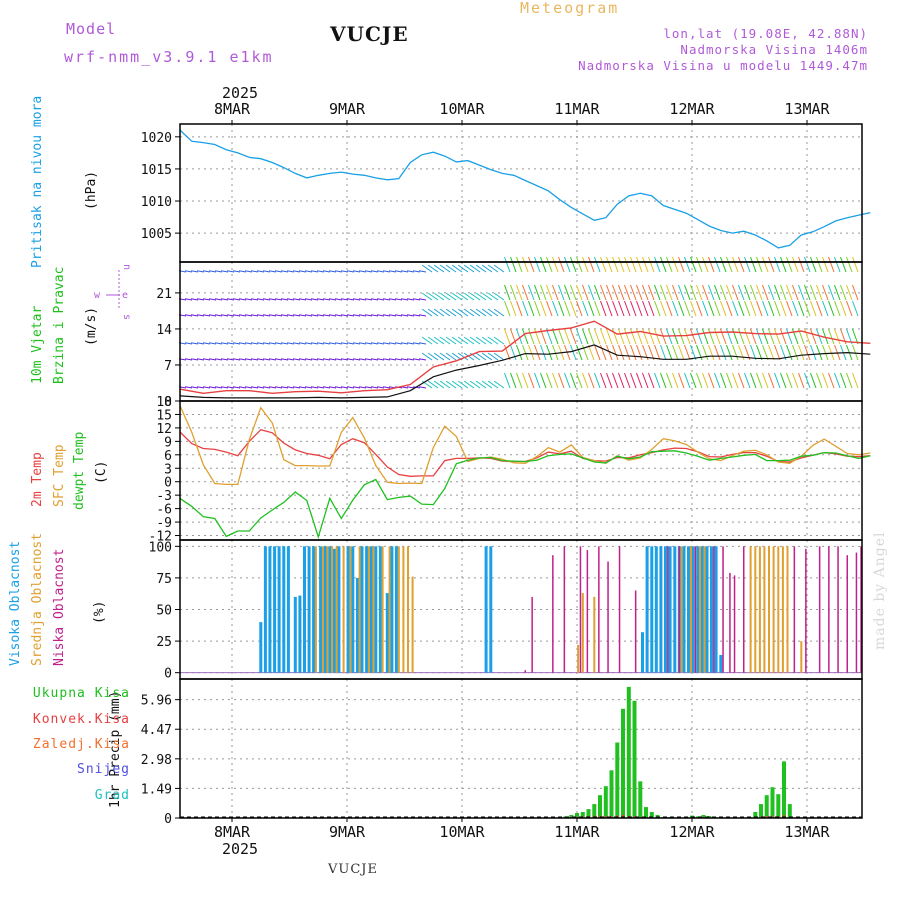 The width and height of the screenshot is (900, 900). I want to click on top-day-label: 10MAR, so click(462, 109).